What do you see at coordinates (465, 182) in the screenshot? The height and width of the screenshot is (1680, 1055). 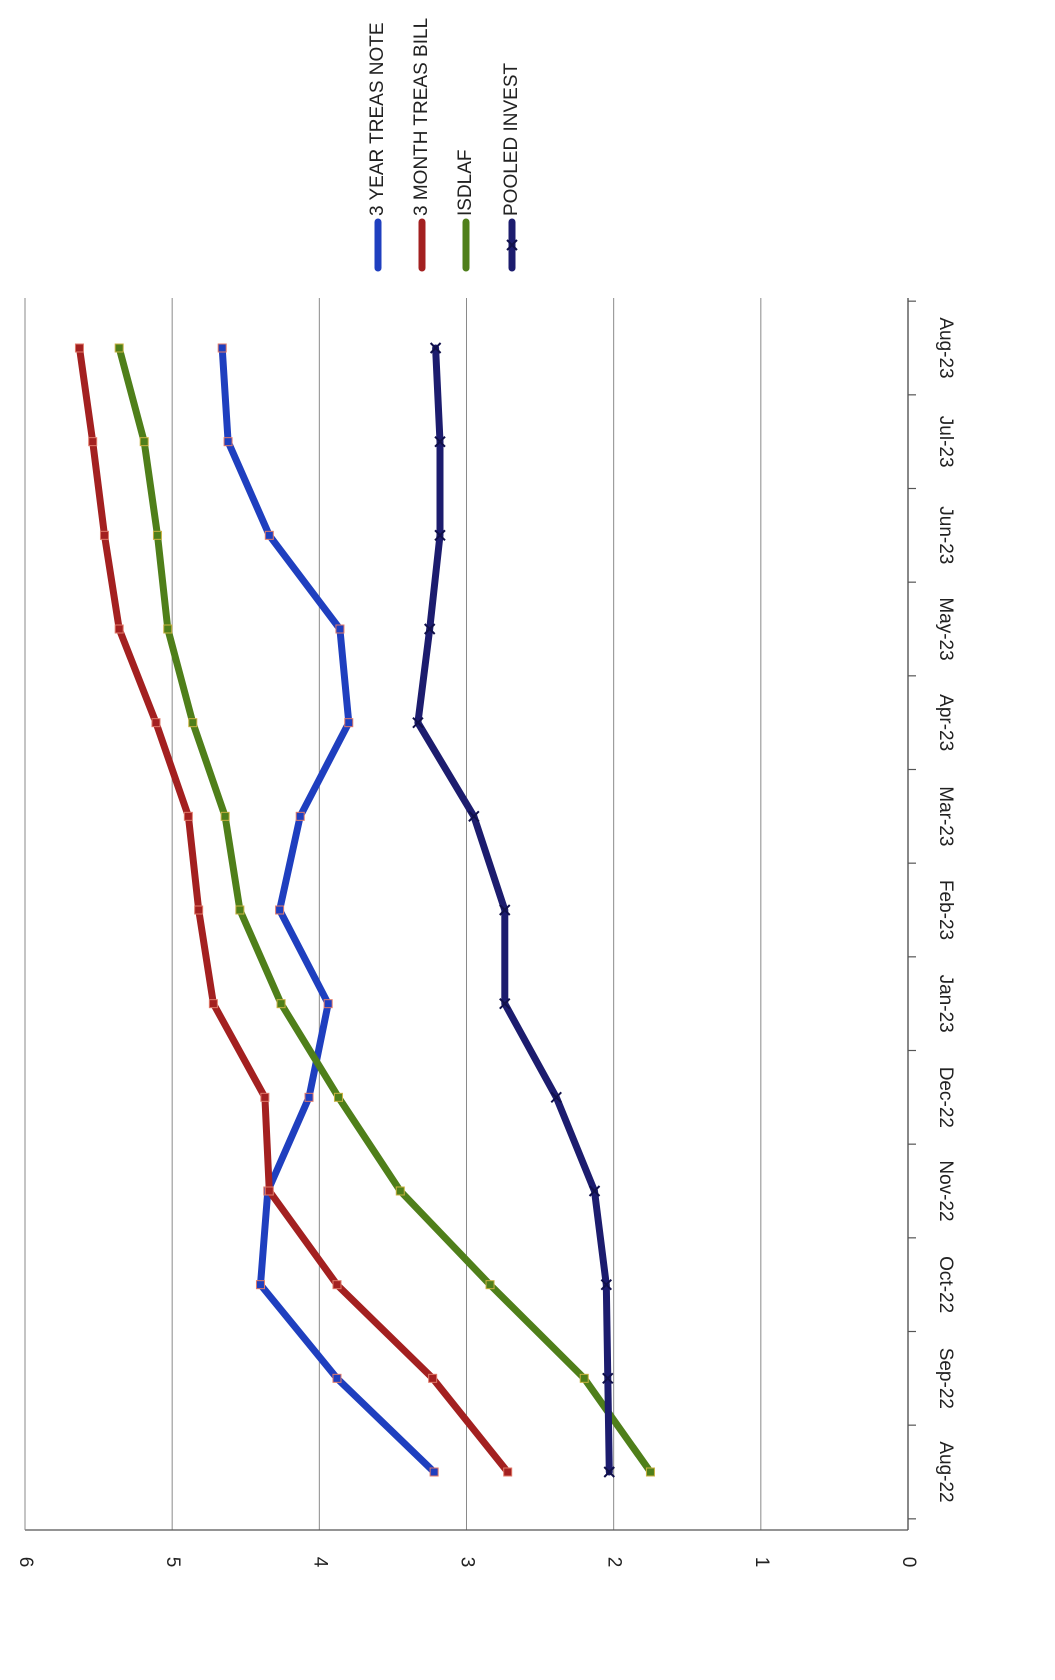 I see `legend-label: ISDLAF` at bounding box center [465, 182].